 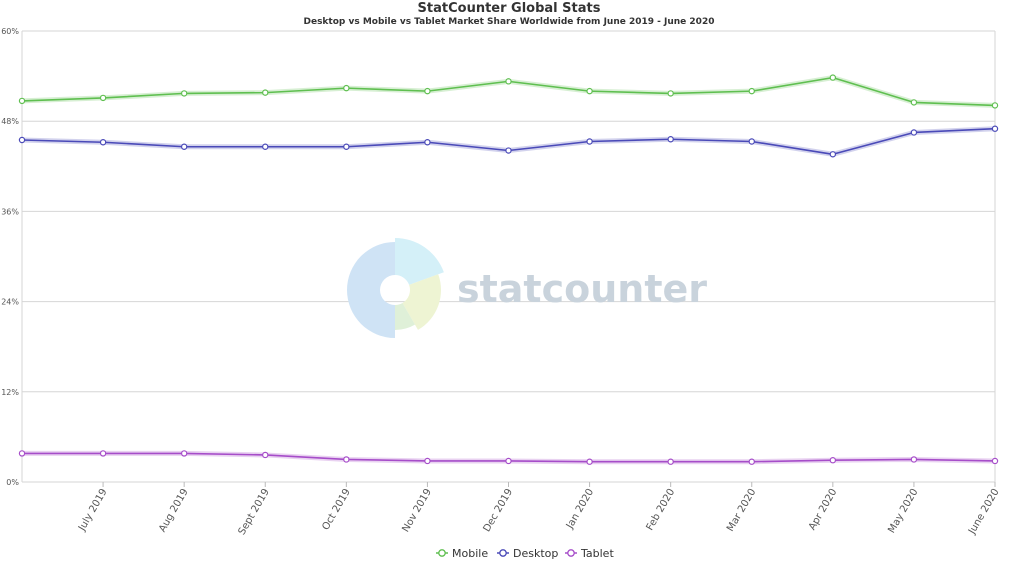 I want to click on y-axis: 0% 12% 24% 36% 48% 60%, so click(x=10, y=257).